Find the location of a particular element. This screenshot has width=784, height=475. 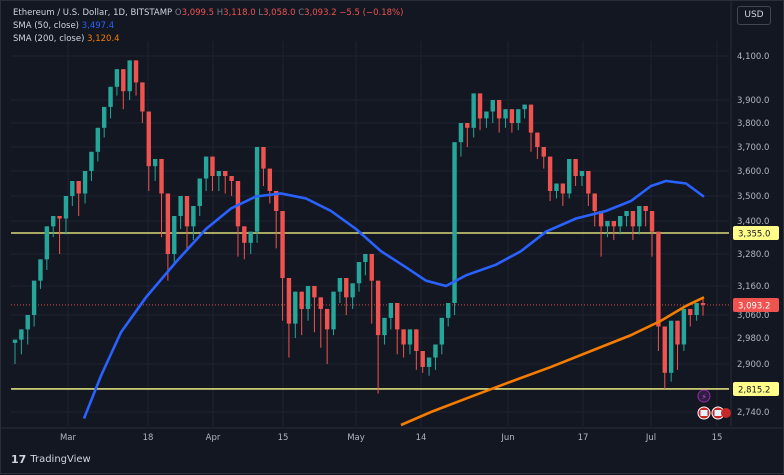

y-tick-label: 3,900.0 is located at coordinates (753, 101).